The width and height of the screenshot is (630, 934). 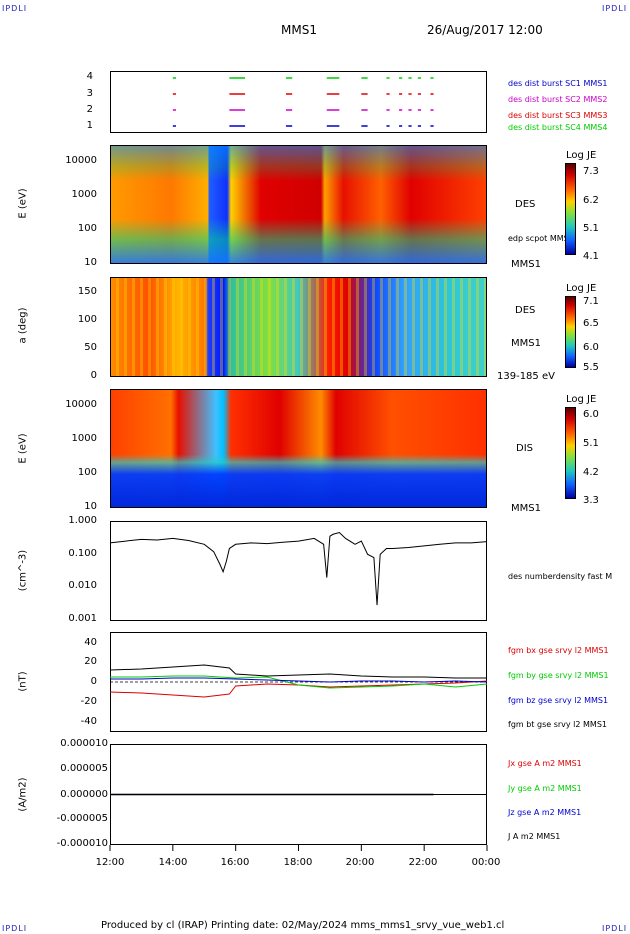 What do you see at coordinates (558, 99) in the screenshot?
I see `legend-burst-sc2: des dist burst SC2 MMS2` at bounding box center [558, 99].